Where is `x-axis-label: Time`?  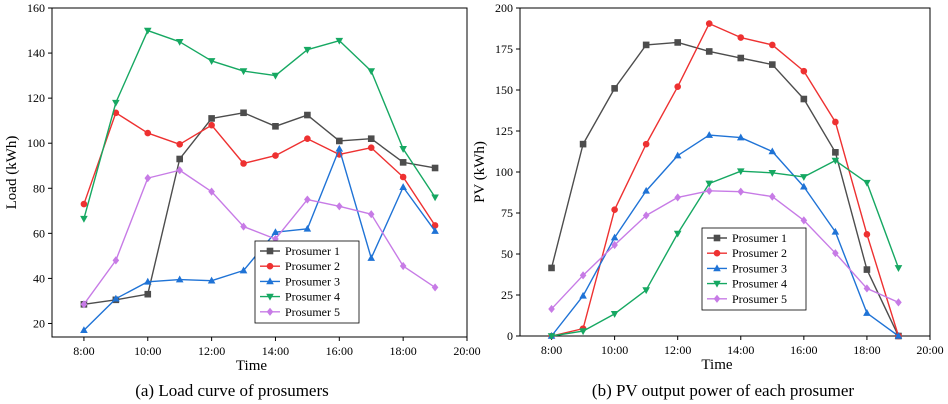 x-axis-label: Time is located at coordinates (251, 366).